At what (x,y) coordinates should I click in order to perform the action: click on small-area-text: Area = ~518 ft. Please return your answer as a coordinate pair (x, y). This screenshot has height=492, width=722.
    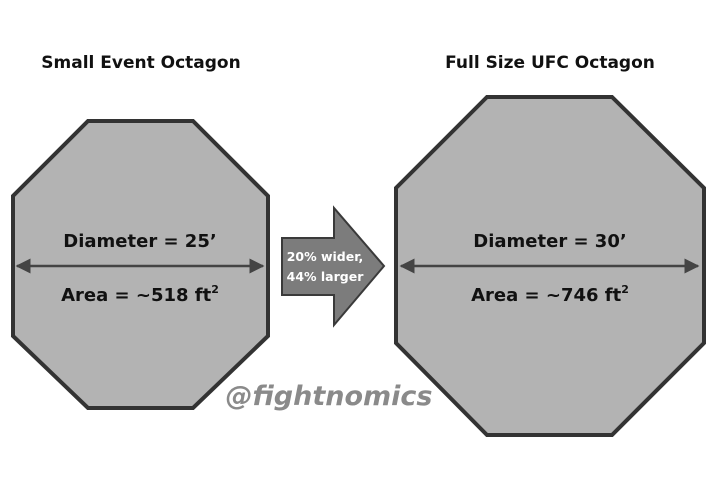
    Looking at the image, I should click on (136, 295).